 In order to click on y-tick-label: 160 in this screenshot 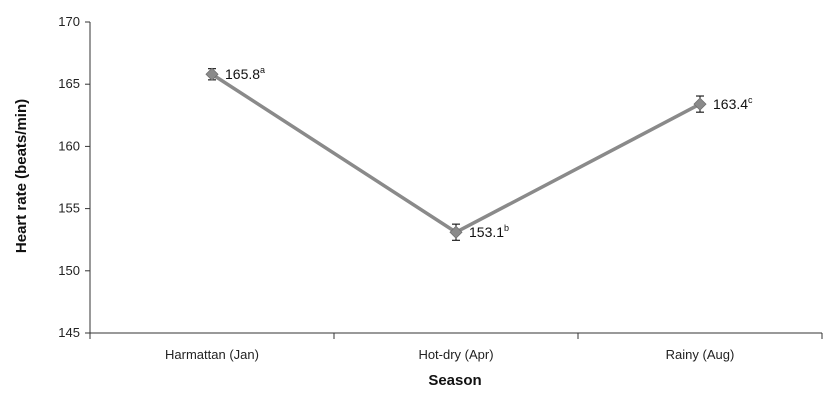, I will do `click(69, 145)`.